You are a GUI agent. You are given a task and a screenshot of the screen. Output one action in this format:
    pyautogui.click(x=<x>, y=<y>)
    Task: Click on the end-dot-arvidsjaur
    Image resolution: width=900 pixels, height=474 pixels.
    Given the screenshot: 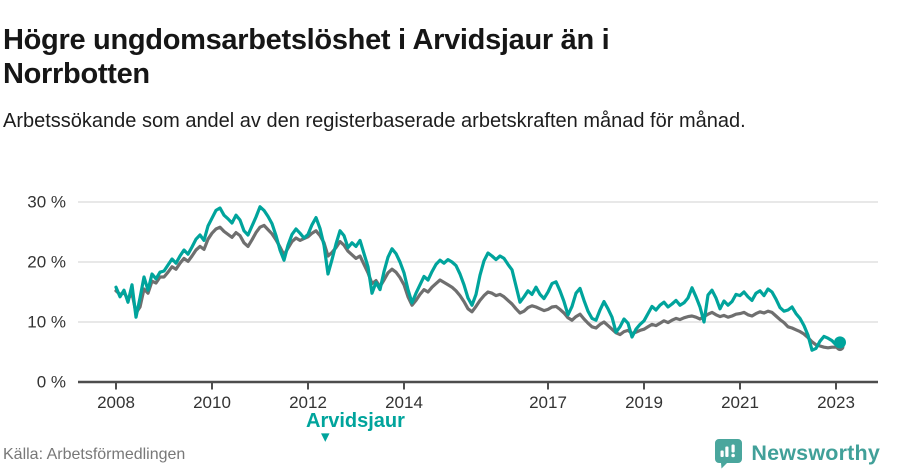 What is the action you would take?
    pyautogui.click(x=840, y=342)
    